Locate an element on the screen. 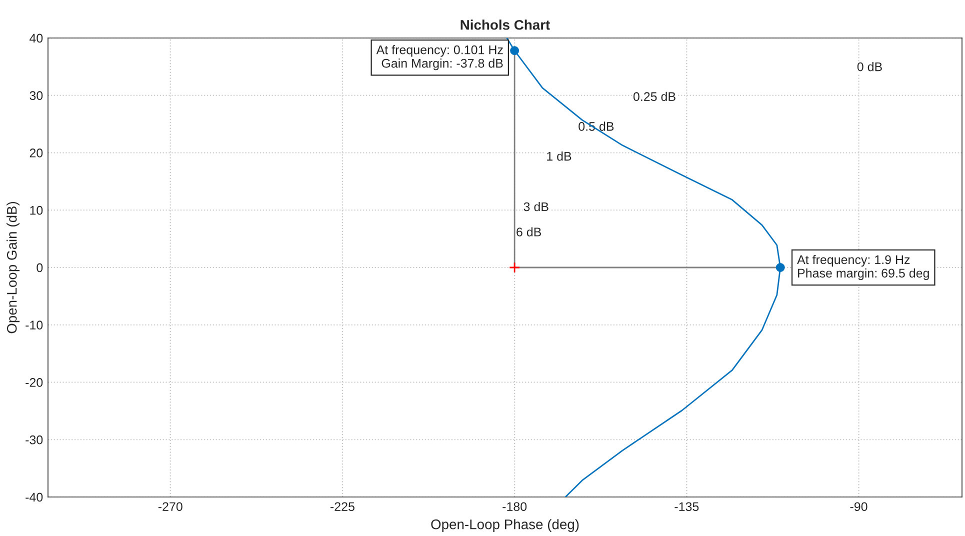 This screenshot has width=965, height=536. chart-title: Nichols Chart is located at coordinates (505, 25).